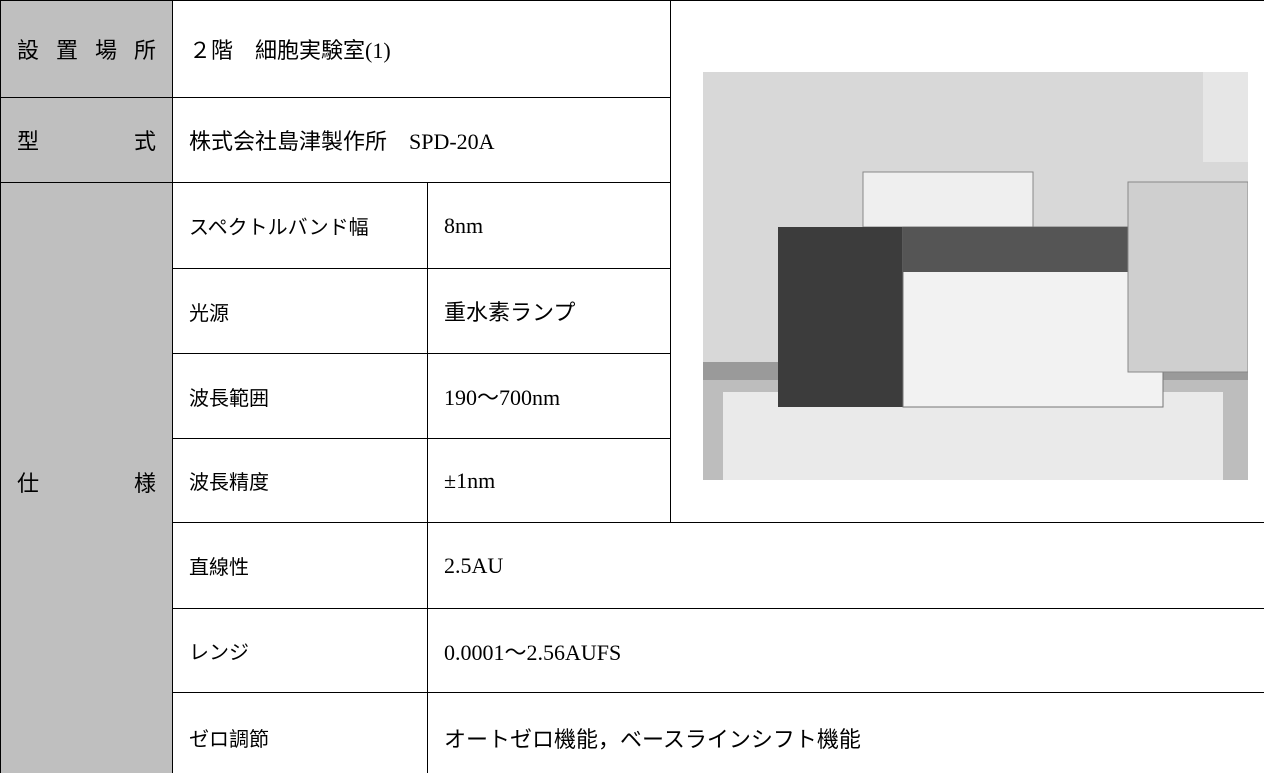  What do you see at coordinates (219, 653) in the screenshot?
I see `spec-name: レンジ` at bounding box center [219, 653].